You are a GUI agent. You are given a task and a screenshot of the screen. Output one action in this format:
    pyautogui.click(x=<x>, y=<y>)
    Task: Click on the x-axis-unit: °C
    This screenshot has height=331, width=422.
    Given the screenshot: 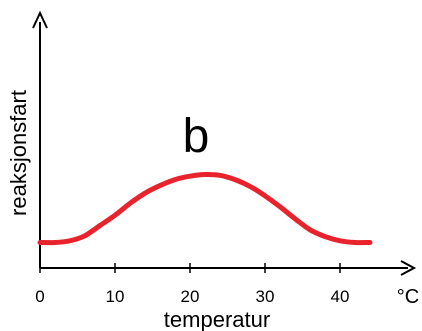 What is the action you would take?
    pyautogui.click(x=408, y=297)
    